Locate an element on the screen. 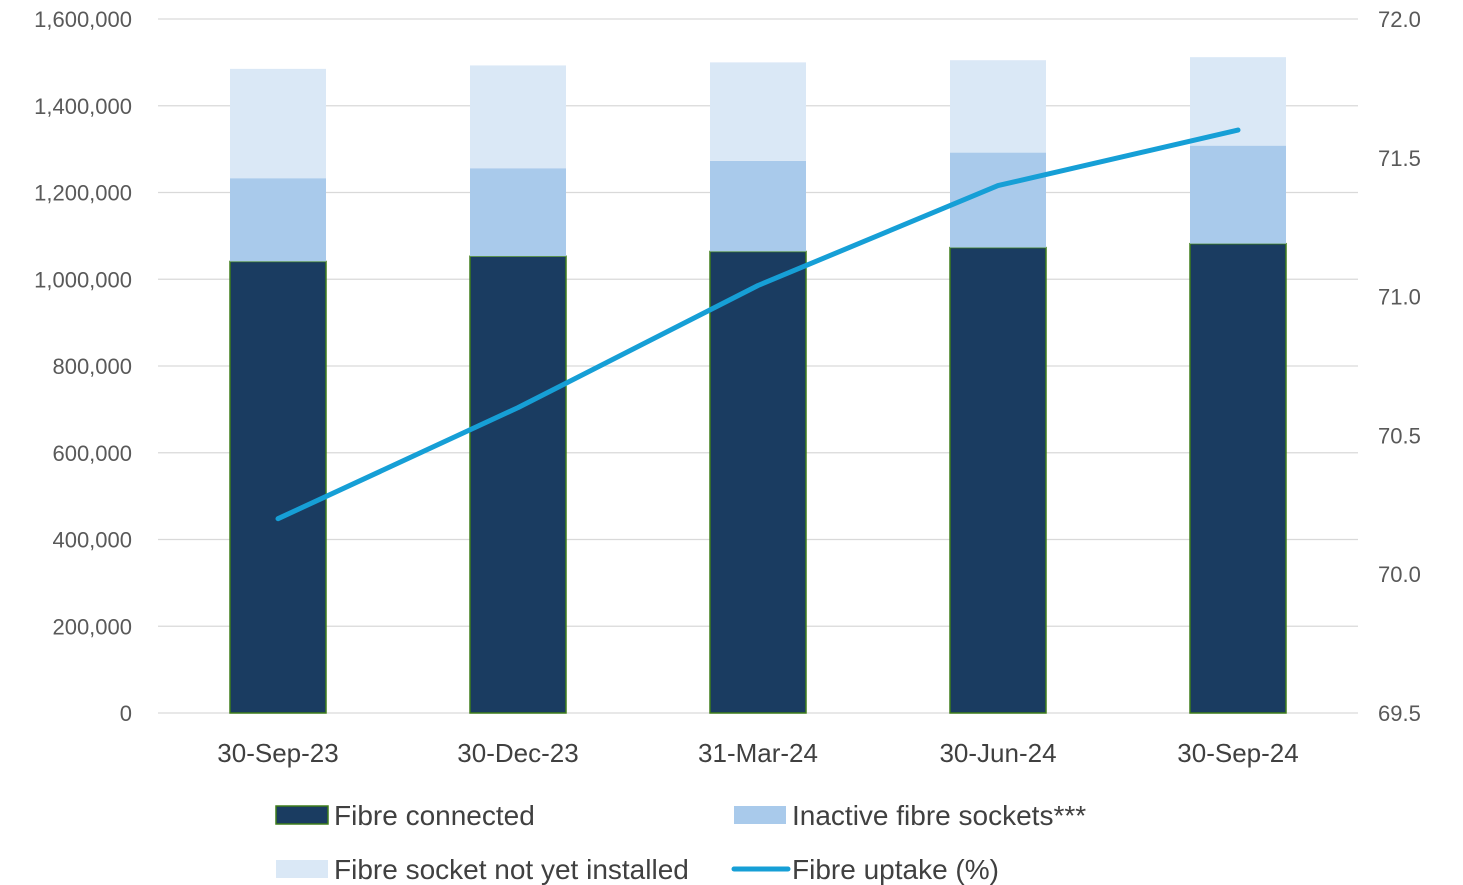 Image resolution: width=1463 pixels, height=885 pixels. y-tick-label: 1,600,000 is located at coordinates (83, 19).